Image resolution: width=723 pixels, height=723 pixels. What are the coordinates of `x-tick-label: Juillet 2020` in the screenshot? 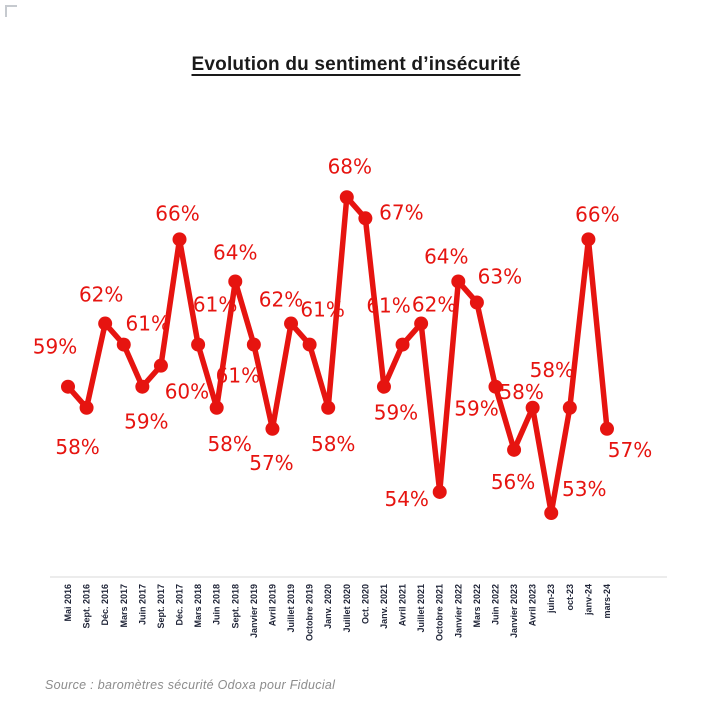 It's located at (347, 608).